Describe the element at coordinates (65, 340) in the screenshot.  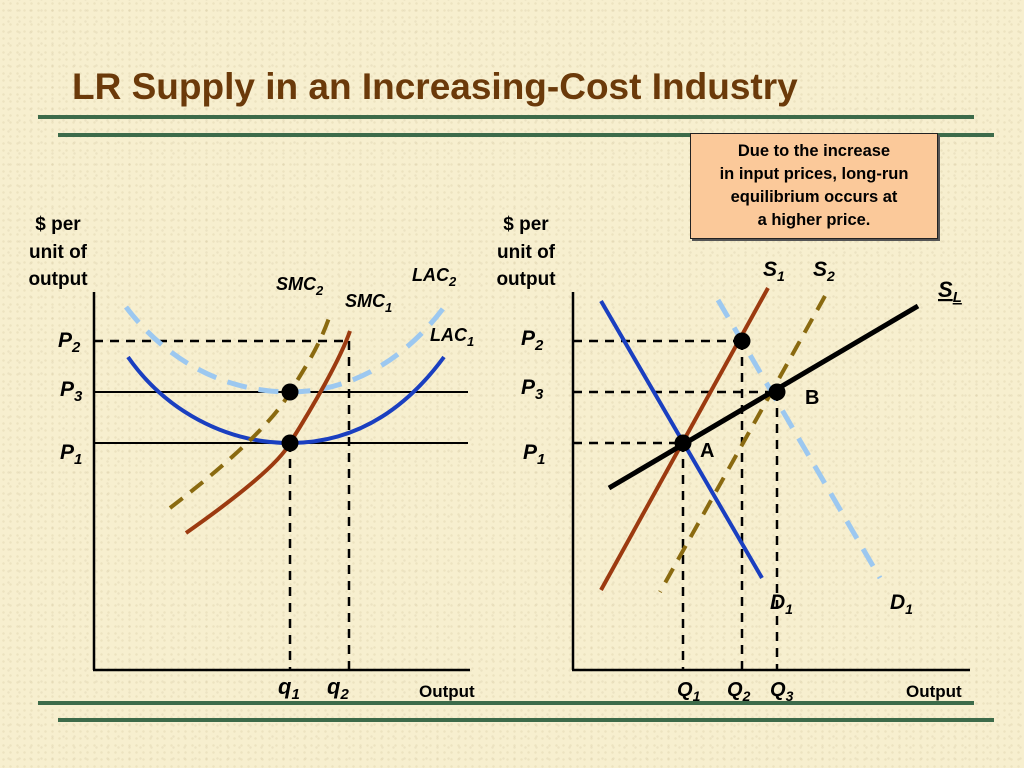
I see `left-p2-label: P` at that location.